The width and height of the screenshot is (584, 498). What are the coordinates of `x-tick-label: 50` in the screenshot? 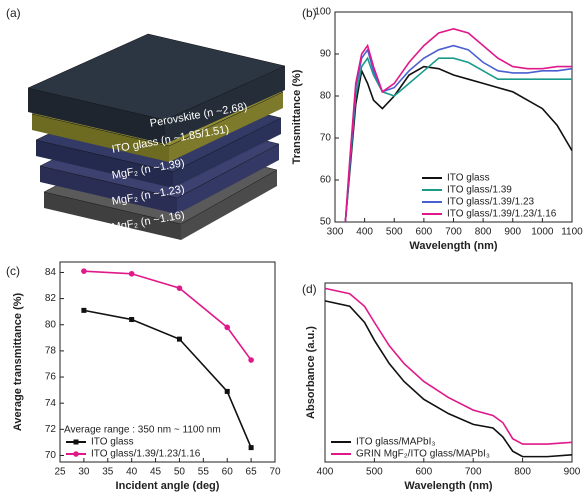 It's located at (180, 472).